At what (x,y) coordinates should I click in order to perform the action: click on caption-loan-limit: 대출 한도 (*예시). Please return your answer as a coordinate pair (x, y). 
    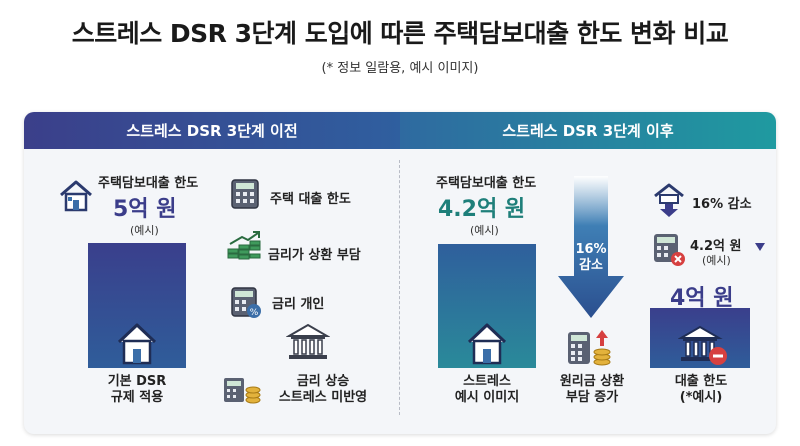
    Looking at the image, I should click on (701, 390).